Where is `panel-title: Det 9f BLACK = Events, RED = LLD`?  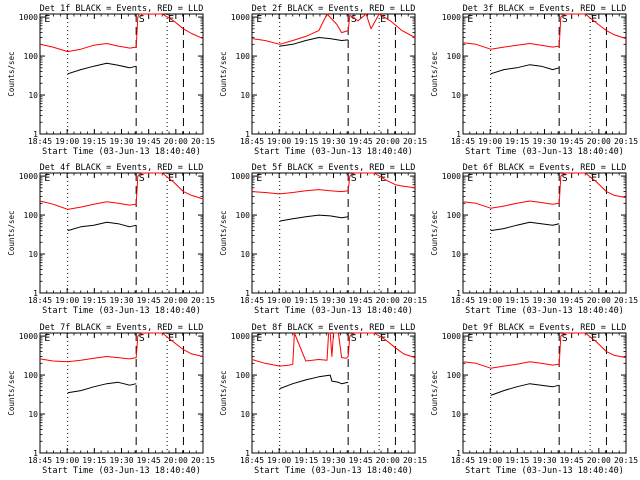 panel-title: Det 9f BLACK = Events, RED = LLD is located at coordinates (545, 328).